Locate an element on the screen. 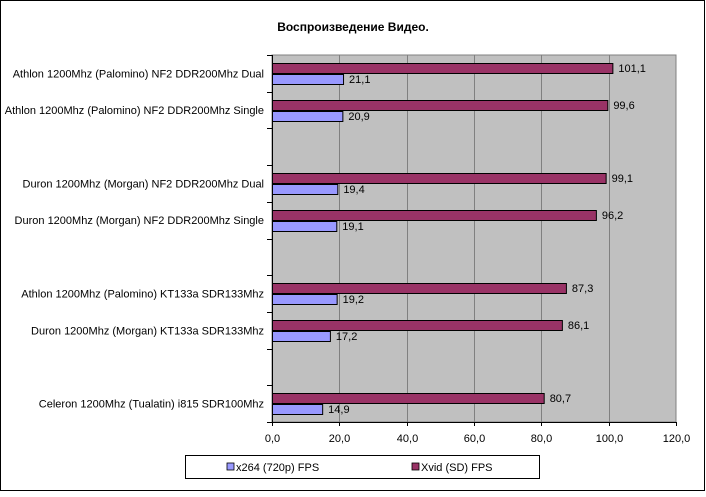  x-tick-label: 80,0 is located at coordinates (541, 439).